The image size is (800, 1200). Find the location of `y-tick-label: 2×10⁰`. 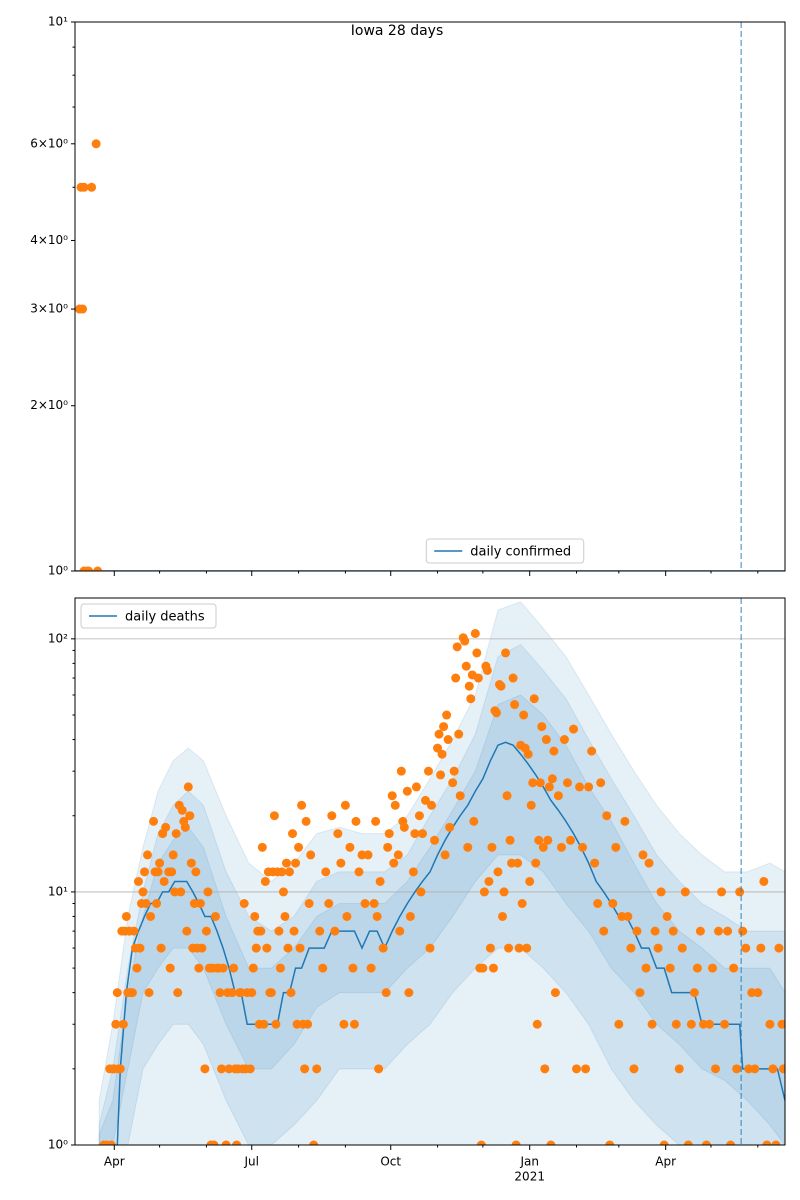

y-tick-label: 2×10⁰ is located at coordinates (49, 405).